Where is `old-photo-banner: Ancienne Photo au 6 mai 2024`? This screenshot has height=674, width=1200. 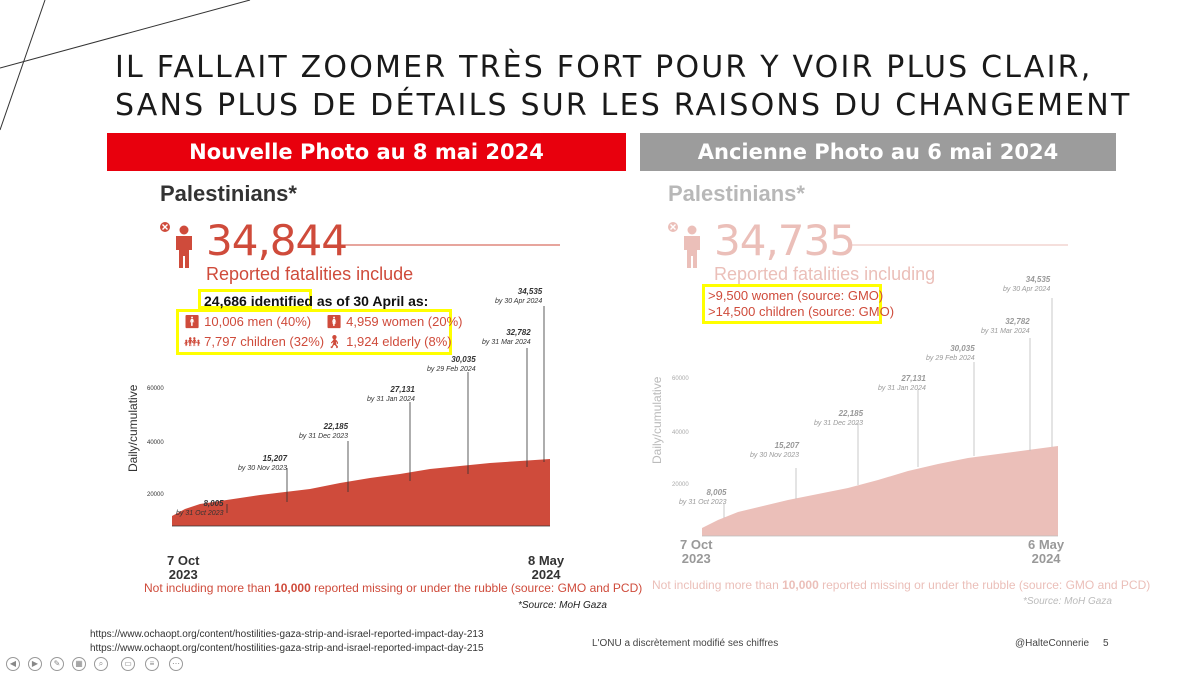 old-photo-banner: Ancienne Photo au 6 mai 2024 is located at coordinates (878, 152).